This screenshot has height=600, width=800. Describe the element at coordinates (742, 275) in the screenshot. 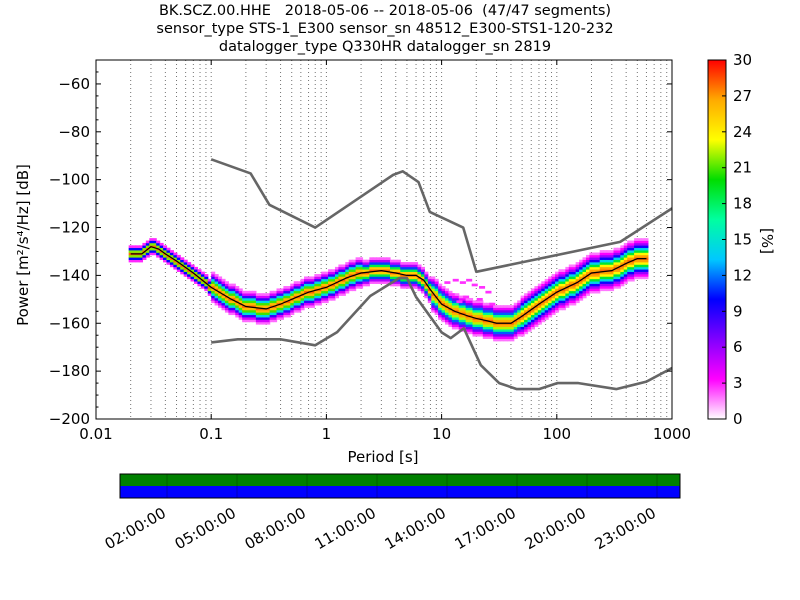

I see `colorbar-tick-label: 12` at that location.